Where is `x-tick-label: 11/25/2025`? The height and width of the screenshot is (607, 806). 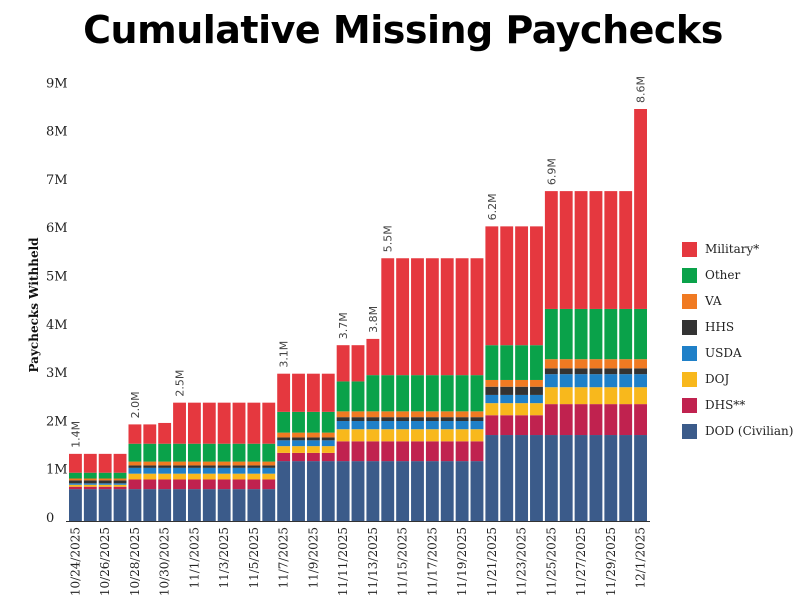 x-tick-label: 11/25/2025 is located at coordinates (551, 561).